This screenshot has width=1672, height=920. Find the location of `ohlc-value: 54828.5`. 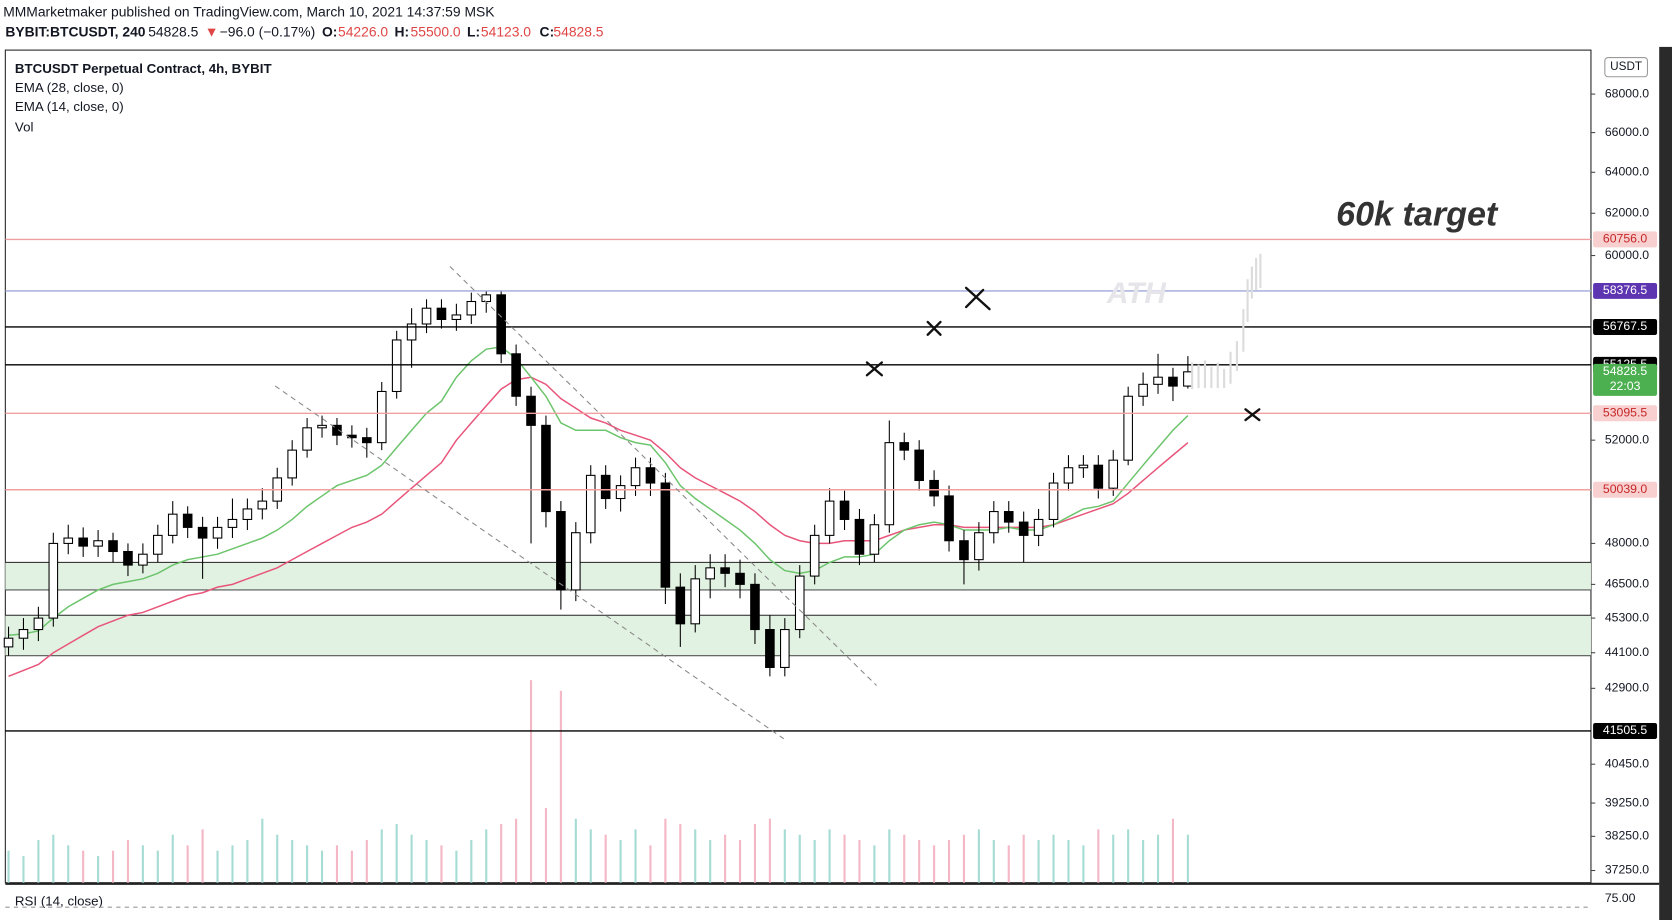

ohlc-value: 54828.5 is located at coordinates (578, 32).